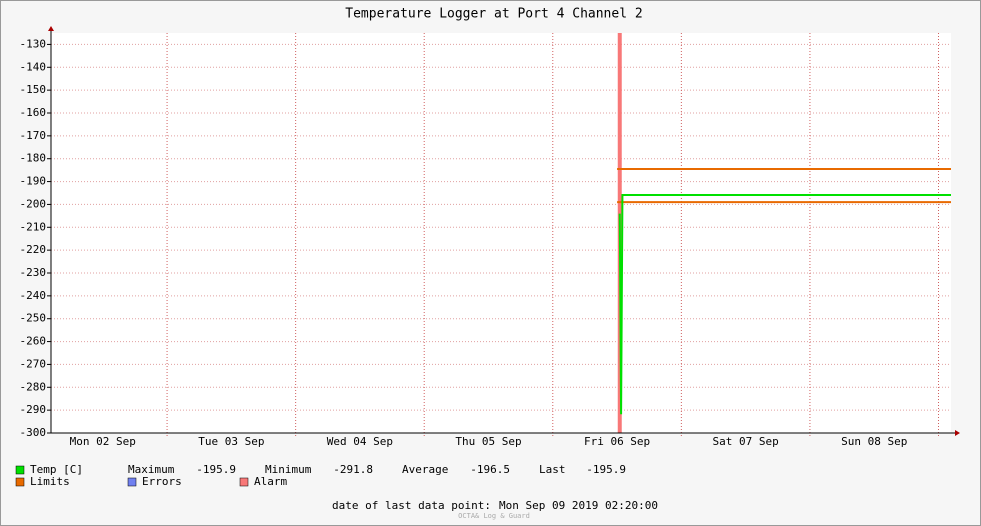 The height and width of the screenshot is (526, 981). Describe the element at coordinates (33, 409) in the screenshot. I see `y-tick-label: -290` at that location.